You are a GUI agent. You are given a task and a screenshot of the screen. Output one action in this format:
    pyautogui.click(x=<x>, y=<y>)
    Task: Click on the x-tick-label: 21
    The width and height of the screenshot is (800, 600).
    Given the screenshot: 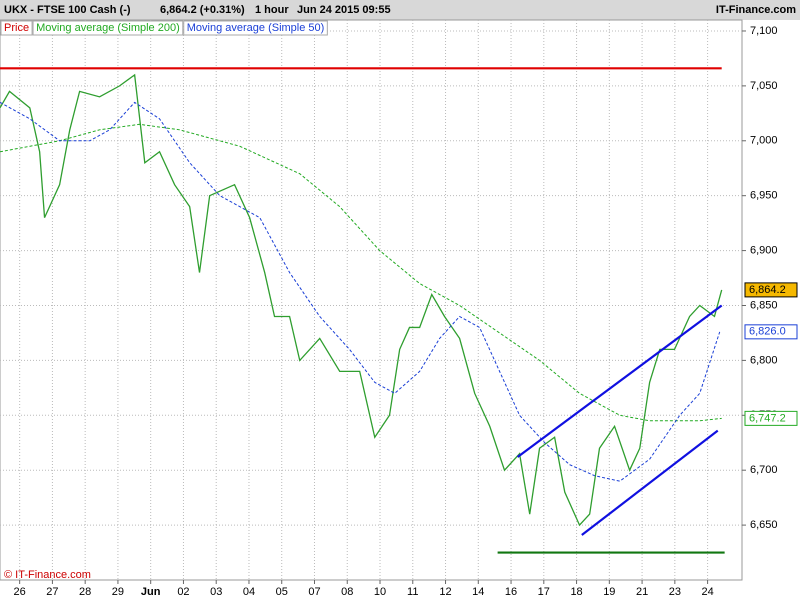 What is the action you would take?
    pyautogui.click(x=642, y=592)
    